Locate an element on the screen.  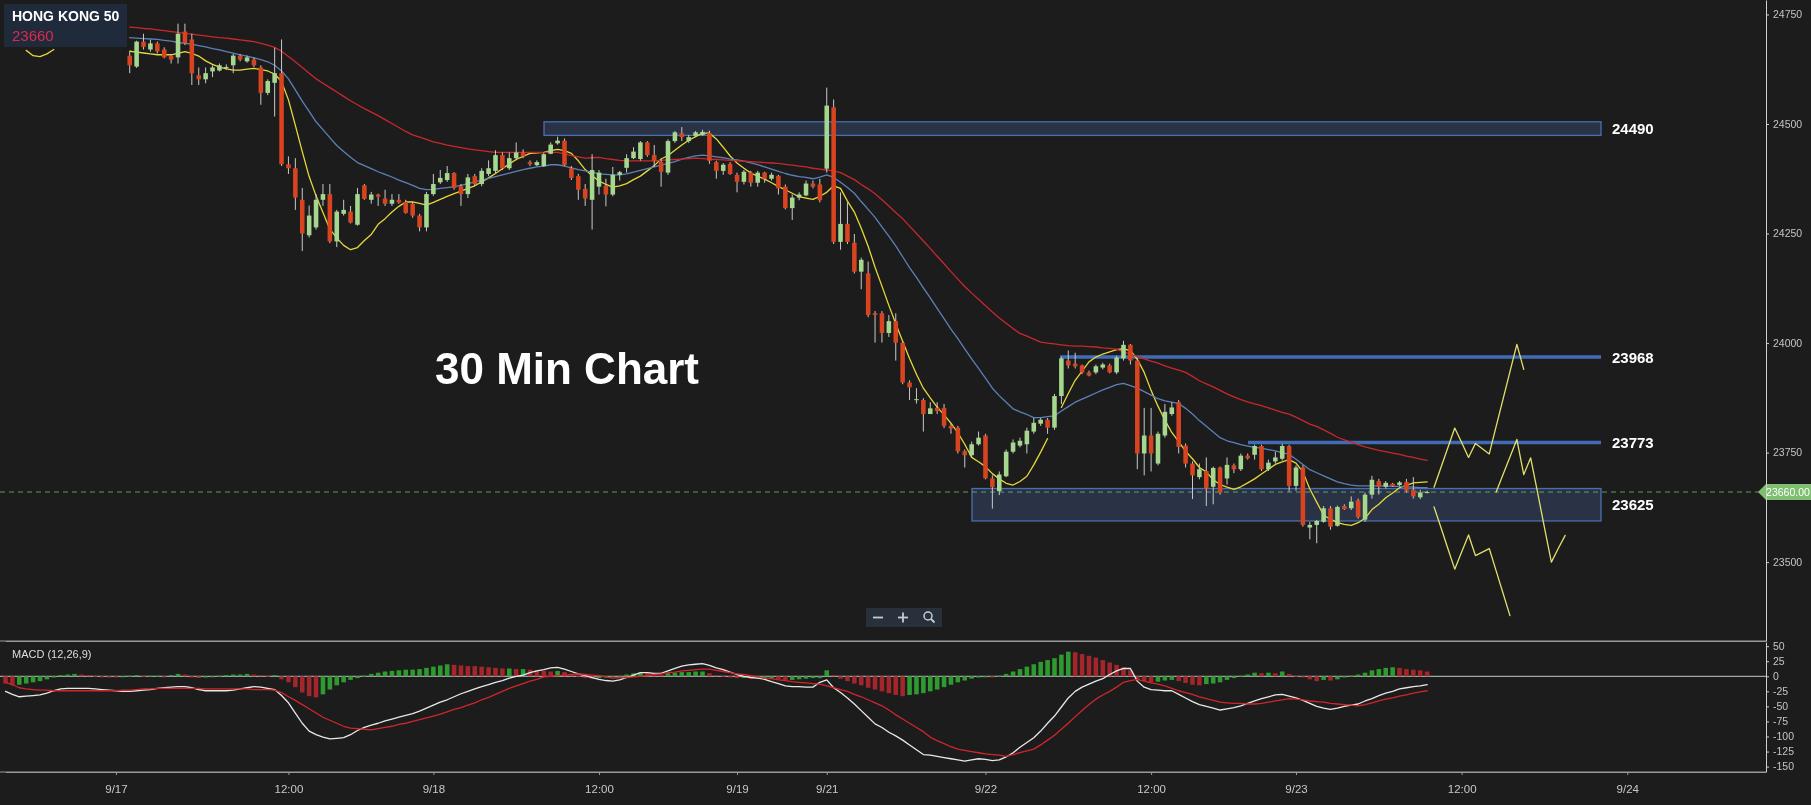
x-tick-label: 9/18 is located at coordinates (434, 789).